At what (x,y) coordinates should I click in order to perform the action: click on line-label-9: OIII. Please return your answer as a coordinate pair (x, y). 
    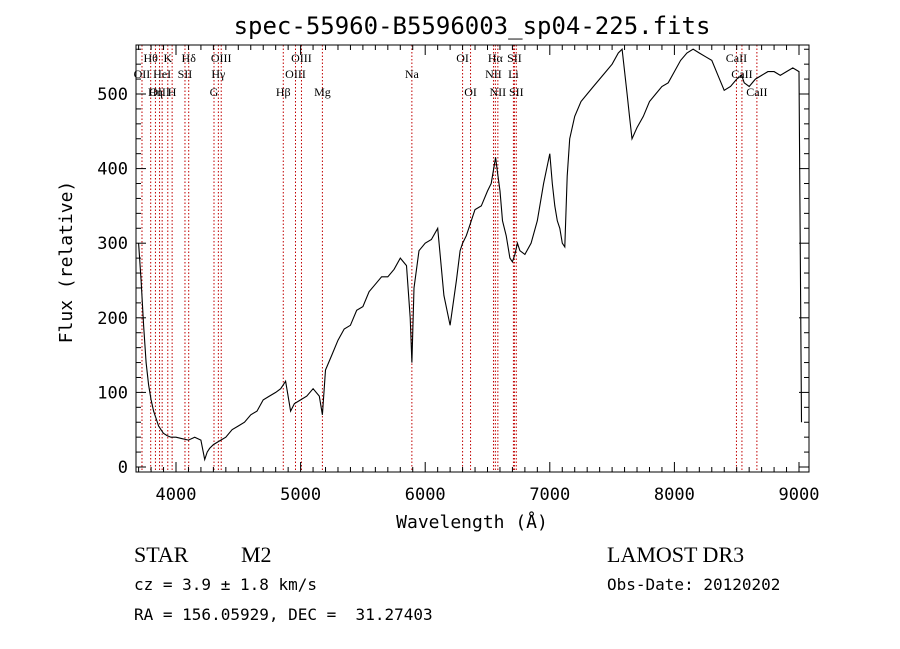
    Looking at the image, I should click on (221, 58).